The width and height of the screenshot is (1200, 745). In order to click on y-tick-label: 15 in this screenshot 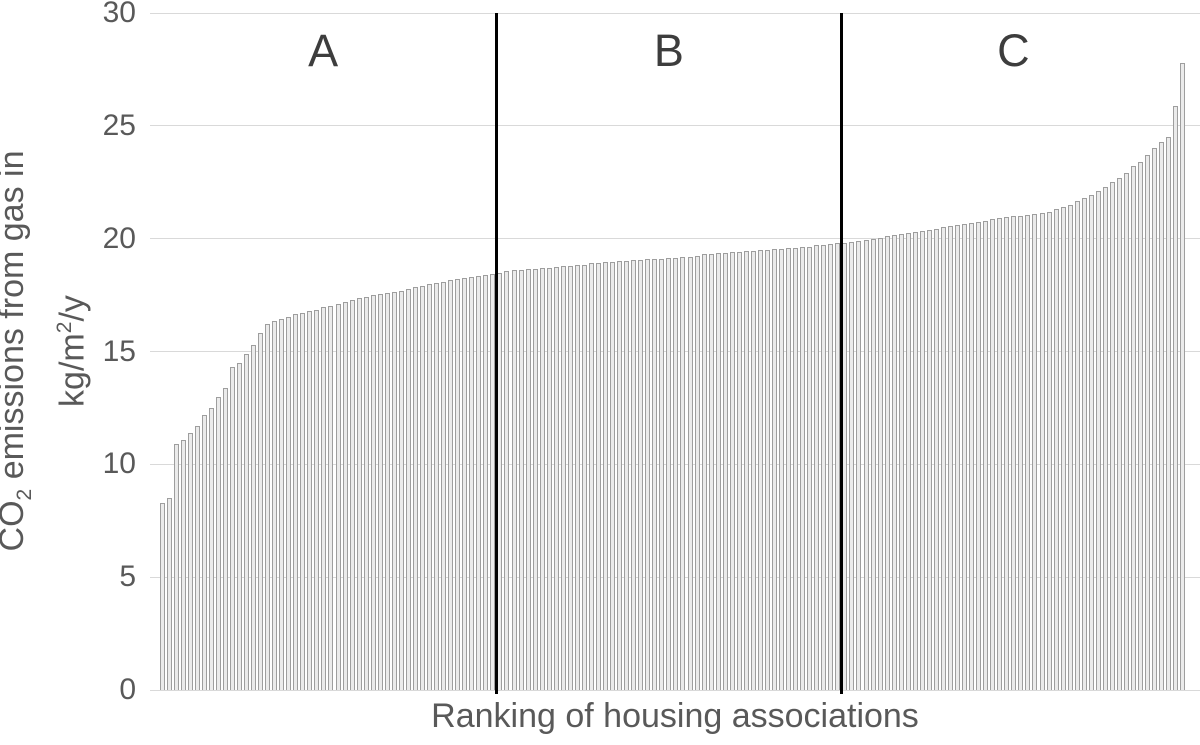, I will do `click(119, 351)`.